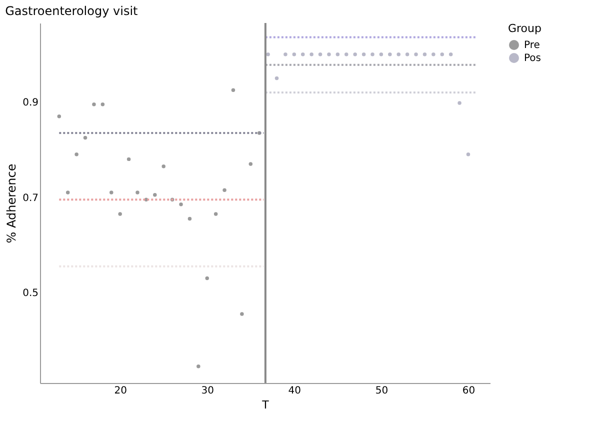 The image size is (596, 432). What do you see at coordinates (265, 405) in the screenshot?
I see `x-axis-title: T` at bounding box center [265, 405].